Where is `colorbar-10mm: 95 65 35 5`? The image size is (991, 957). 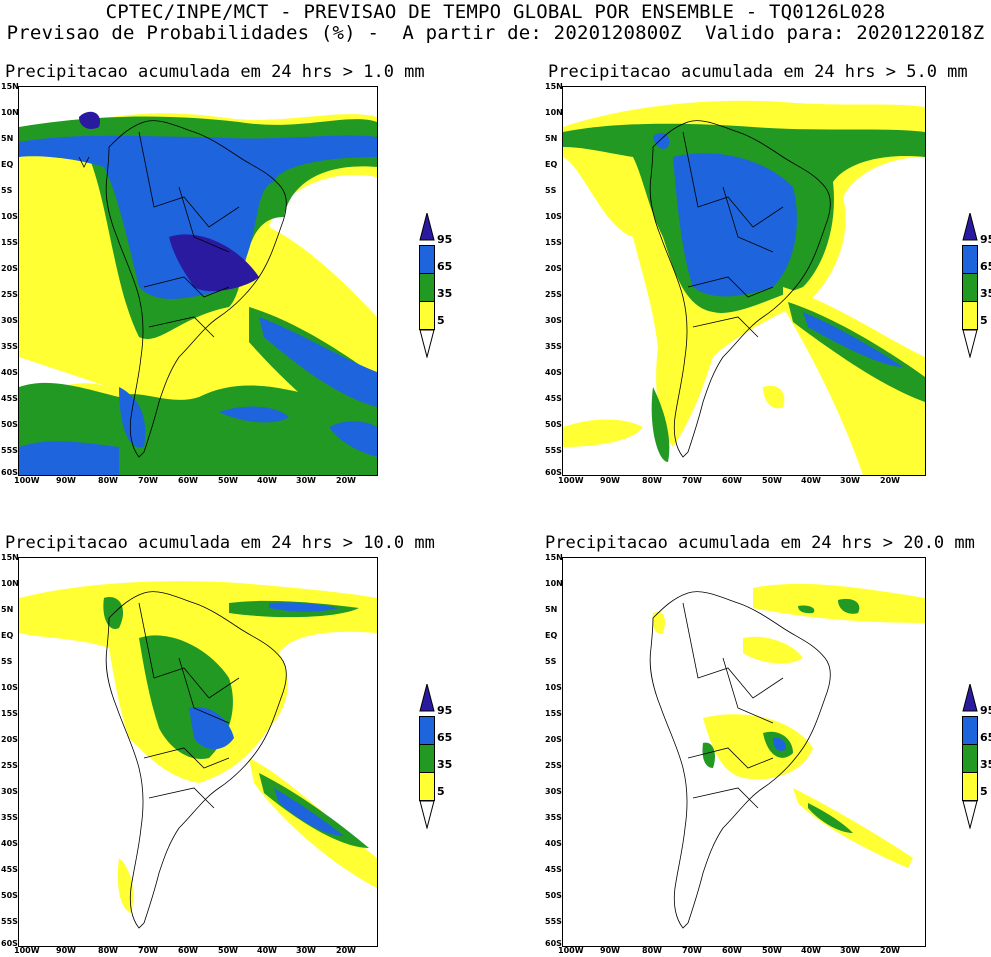
colorbar-10mm: 95 65 35 5 is located at coordinates (435, 757).